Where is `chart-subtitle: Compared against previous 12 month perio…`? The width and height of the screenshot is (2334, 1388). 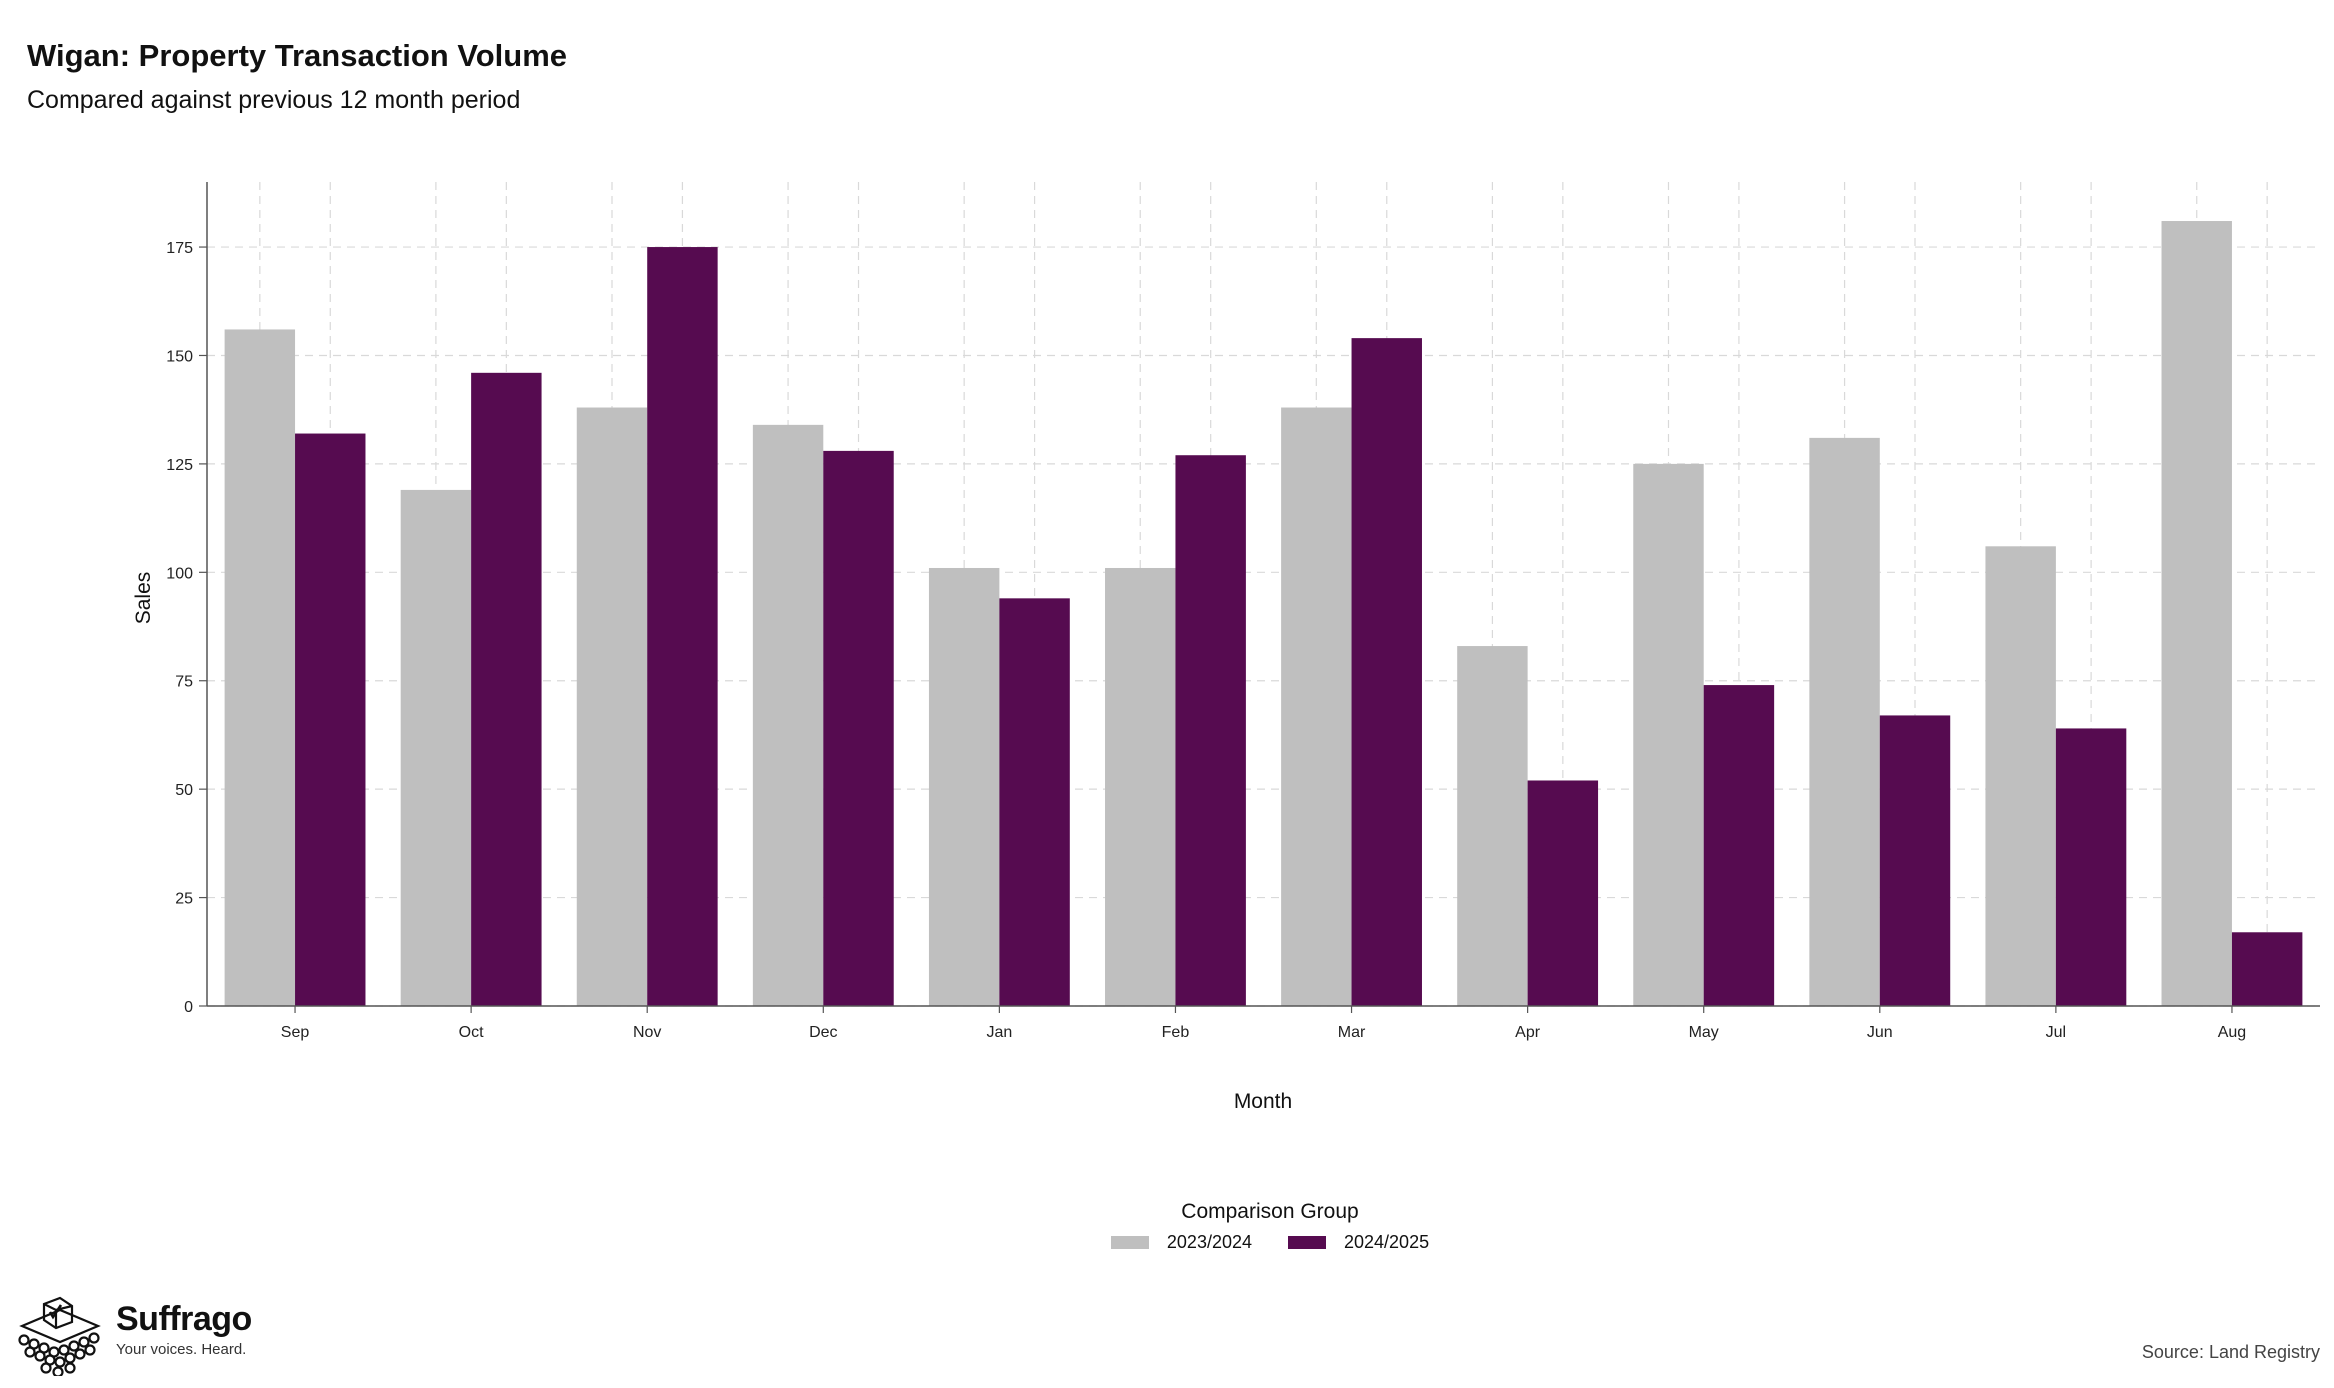 chart-subtitle: Compared against previous 12 month perio… is located at coordinates (274, 100).